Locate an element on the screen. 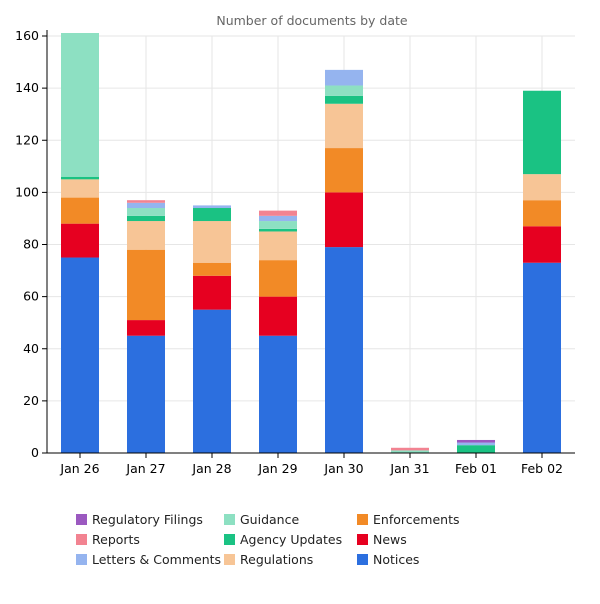  y-tick-label: 0 is located at coordinates (35, 452).